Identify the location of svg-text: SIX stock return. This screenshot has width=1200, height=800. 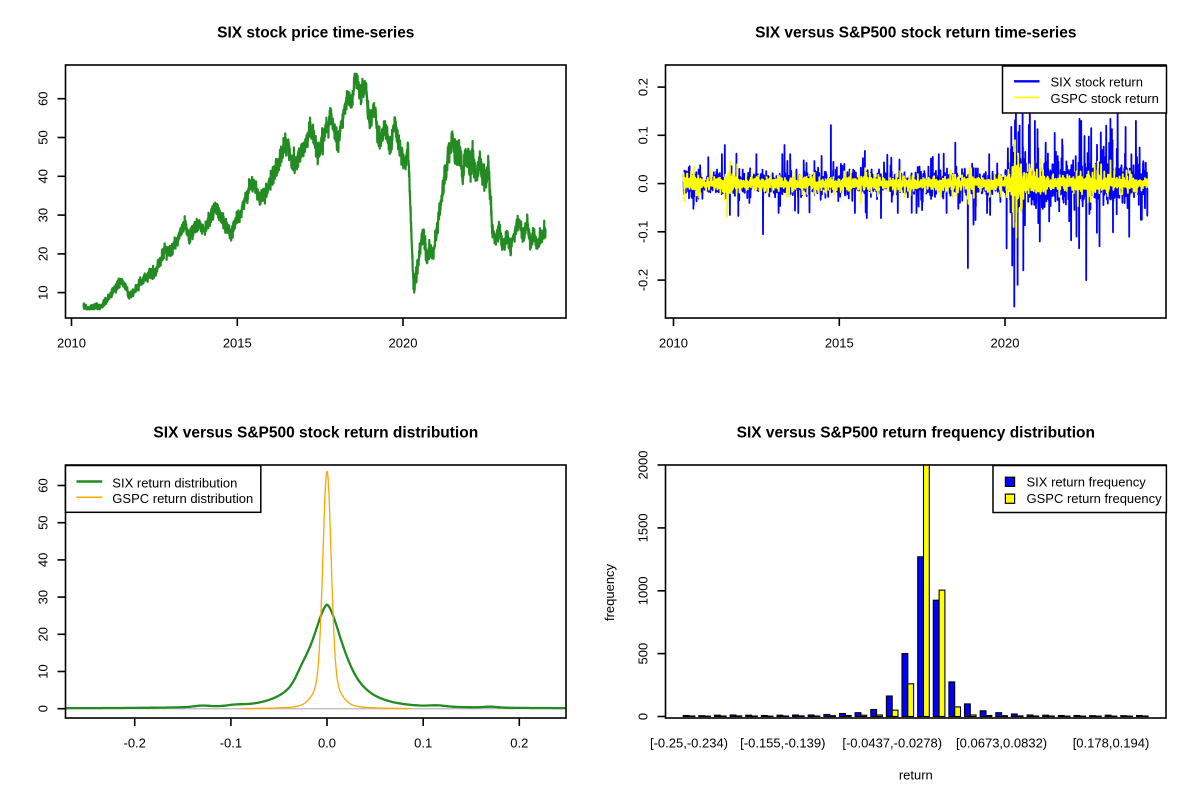
(1097, 82).